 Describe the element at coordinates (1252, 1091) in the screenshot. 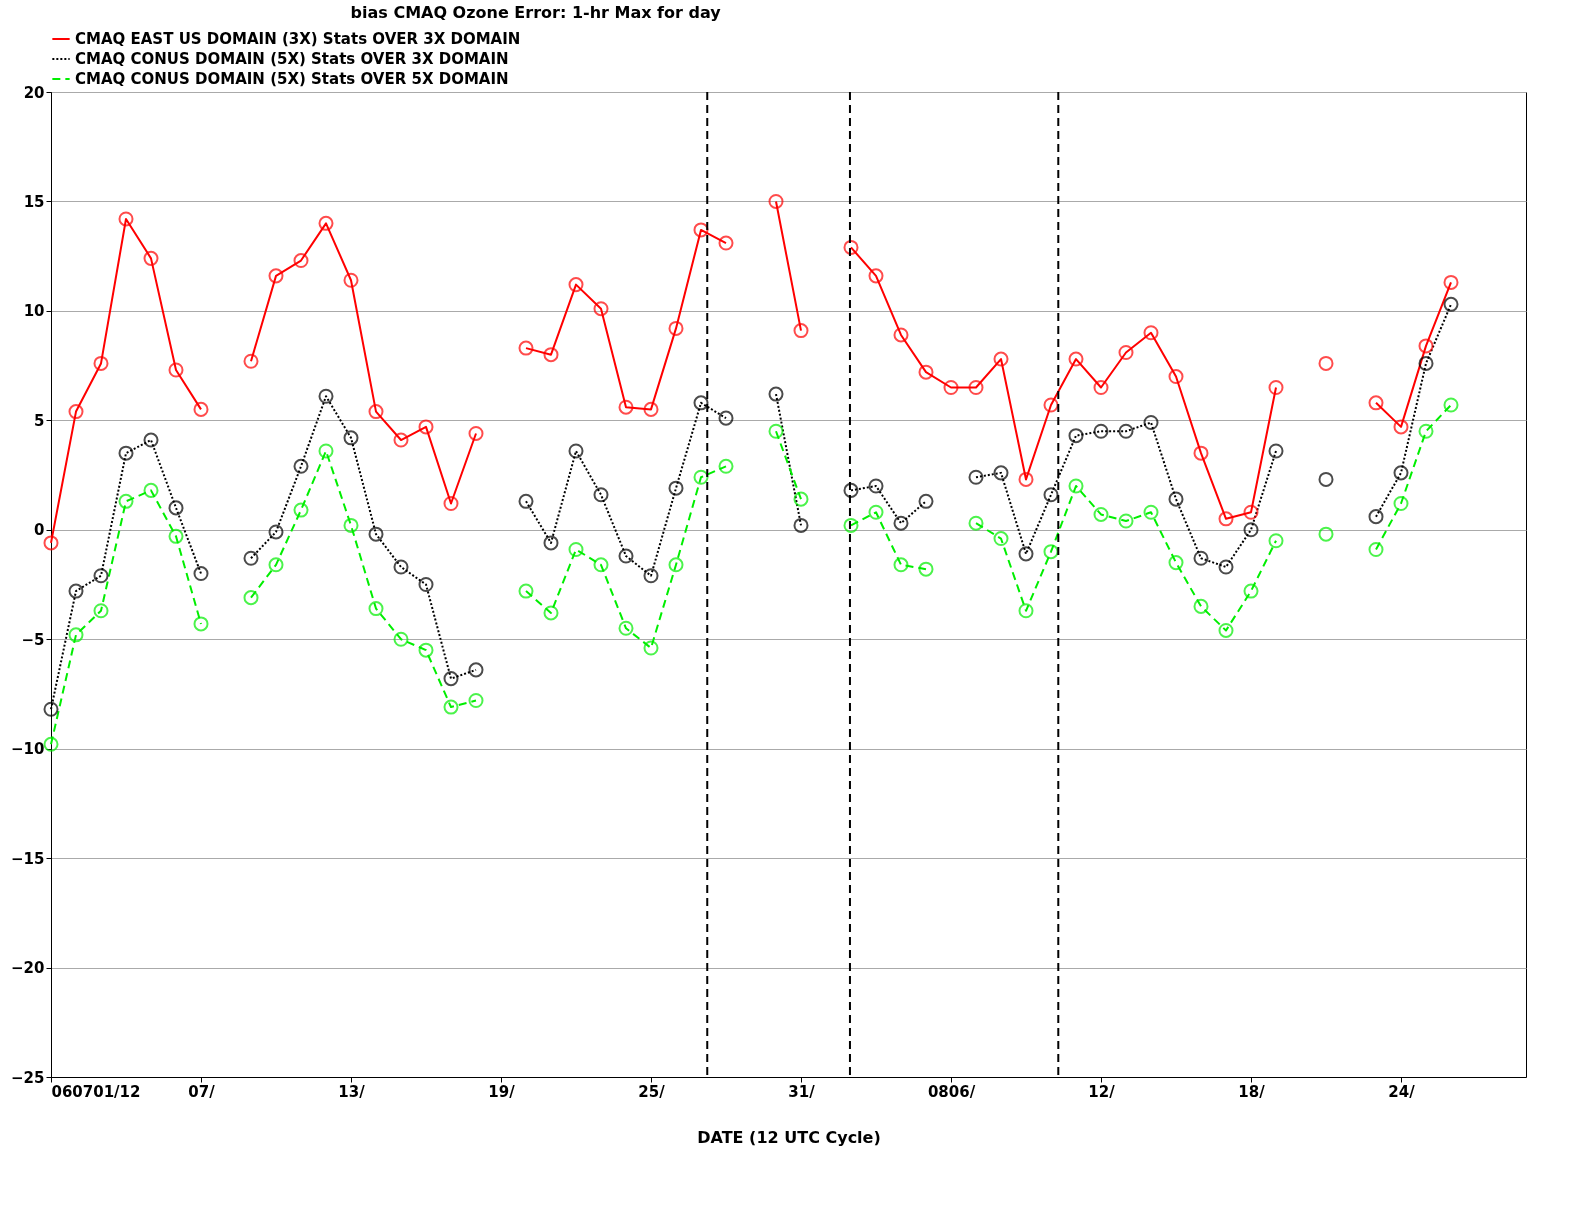

I see `x-tick-label: 18/` at that location.